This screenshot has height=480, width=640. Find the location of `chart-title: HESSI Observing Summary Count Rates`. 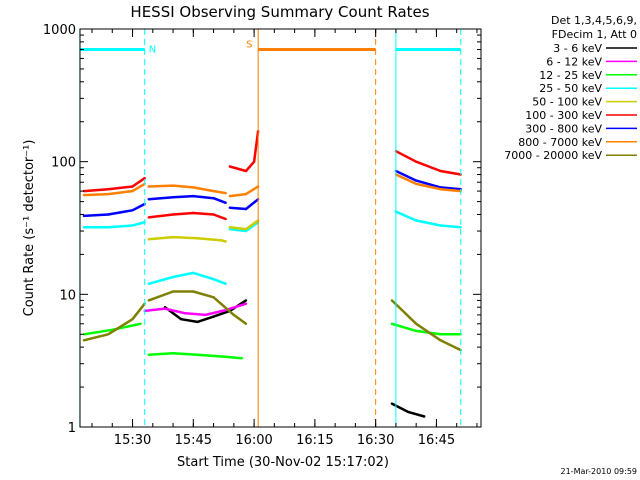

chart-title: HESSI Observing Summary Count Rates is located at coordinates (279, 12).